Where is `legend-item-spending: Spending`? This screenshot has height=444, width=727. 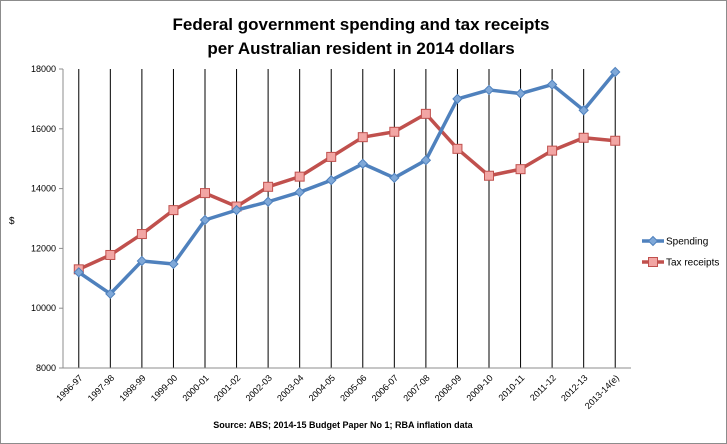 legend-item-spending: Spending is located at coordinates (675, 241).